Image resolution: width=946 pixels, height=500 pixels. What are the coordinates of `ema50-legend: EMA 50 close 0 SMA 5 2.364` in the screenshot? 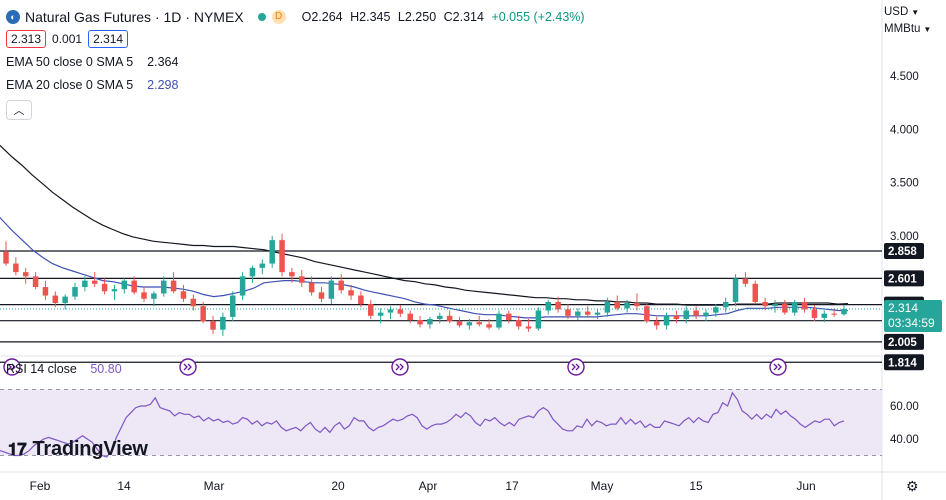 It's located at (297, 61).